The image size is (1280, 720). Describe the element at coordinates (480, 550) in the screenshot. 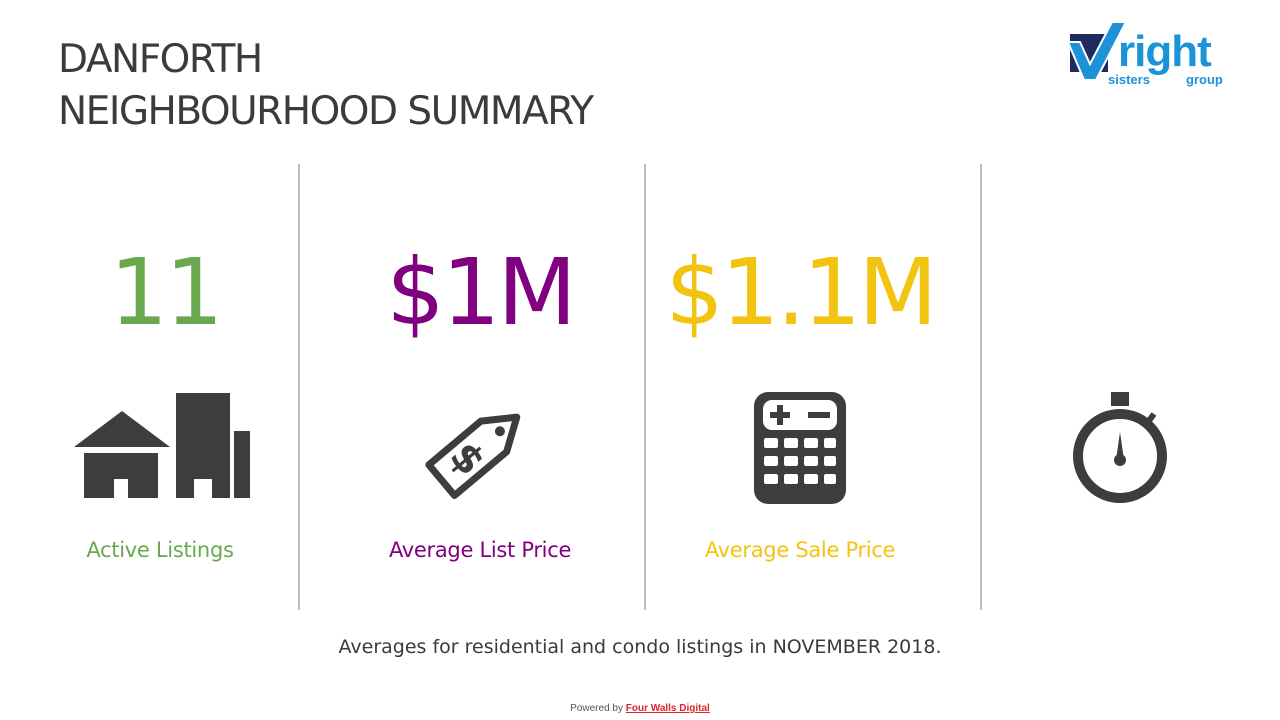

I see `average-list-price-label: Average List Price` at that location.